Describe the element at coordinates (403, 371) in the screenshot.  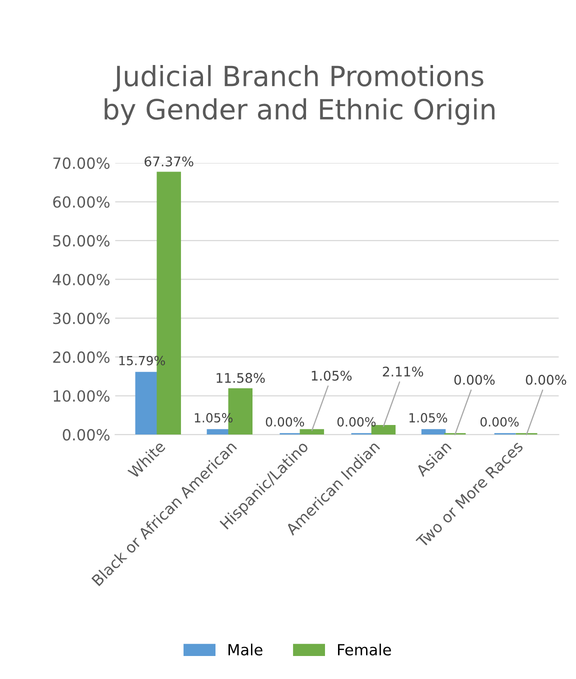
I see `data-label: 2.11%` at that location.